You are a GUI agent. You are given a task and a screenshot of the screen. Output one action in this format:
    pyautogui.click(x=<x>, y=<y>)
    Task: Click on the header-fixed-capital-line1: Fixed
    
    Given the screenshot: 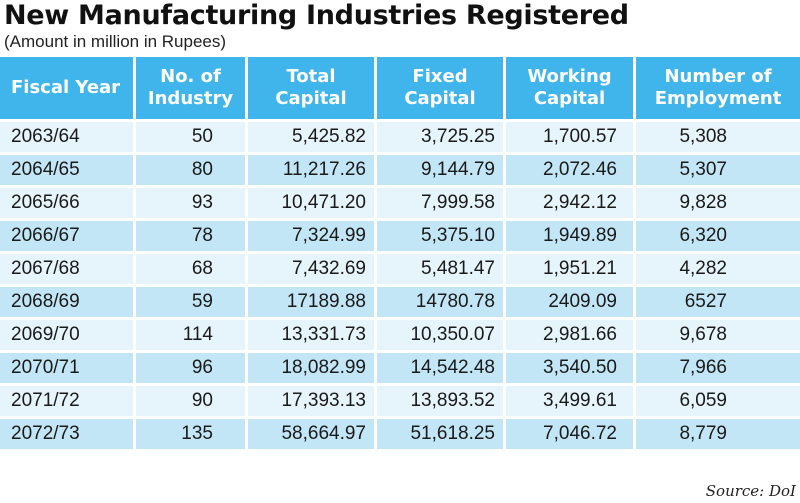 What is the action you would take?
    pyautogui.click(x=440, y=76)
    